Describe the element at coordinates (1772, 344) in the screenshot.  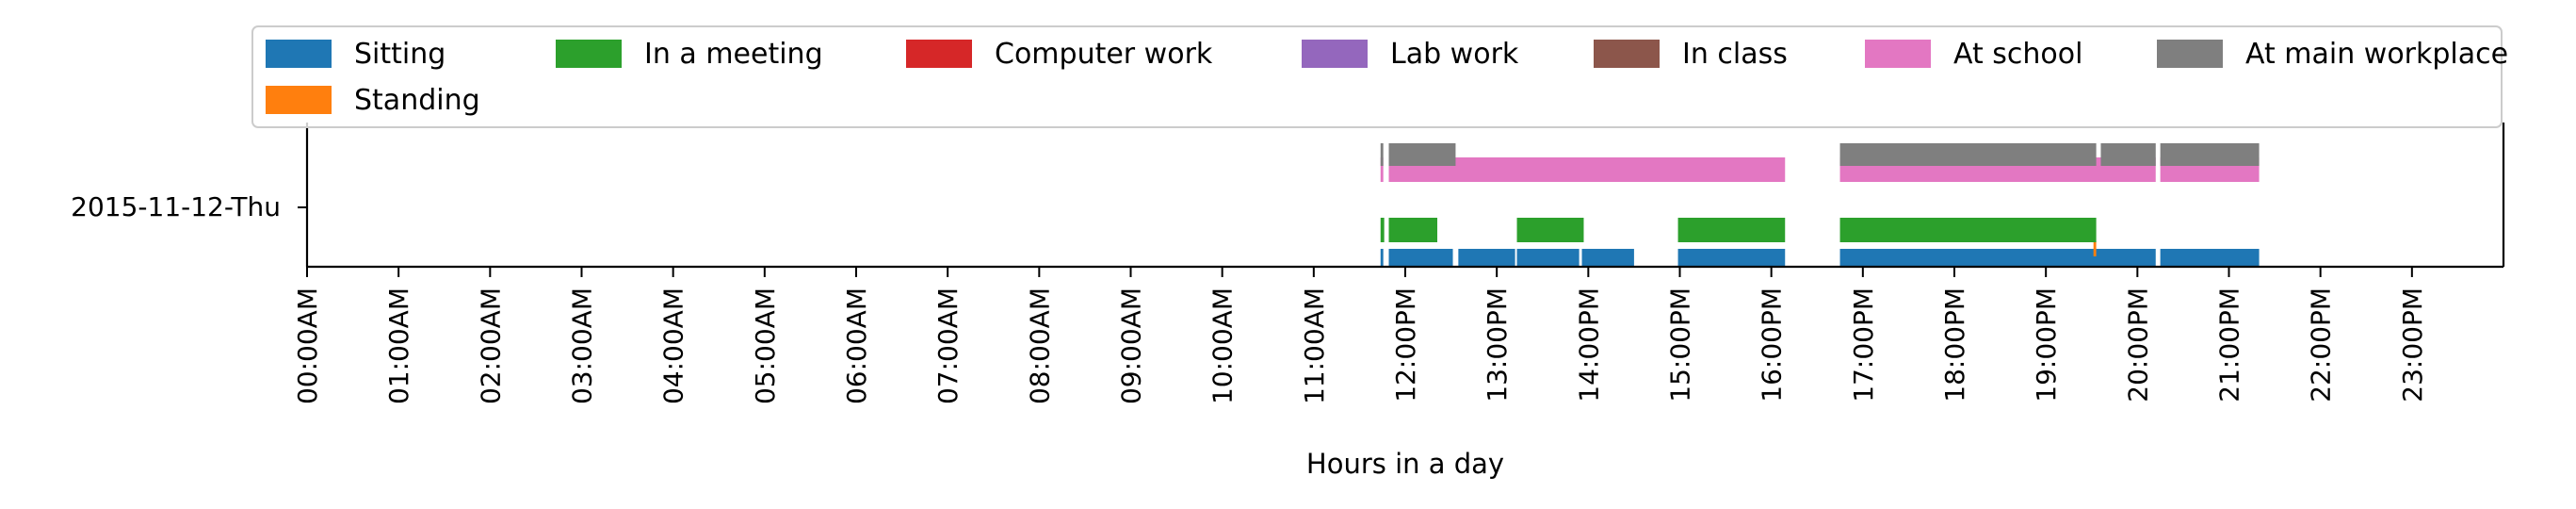
I see `x-tick-label: 16:00PM` at that location.